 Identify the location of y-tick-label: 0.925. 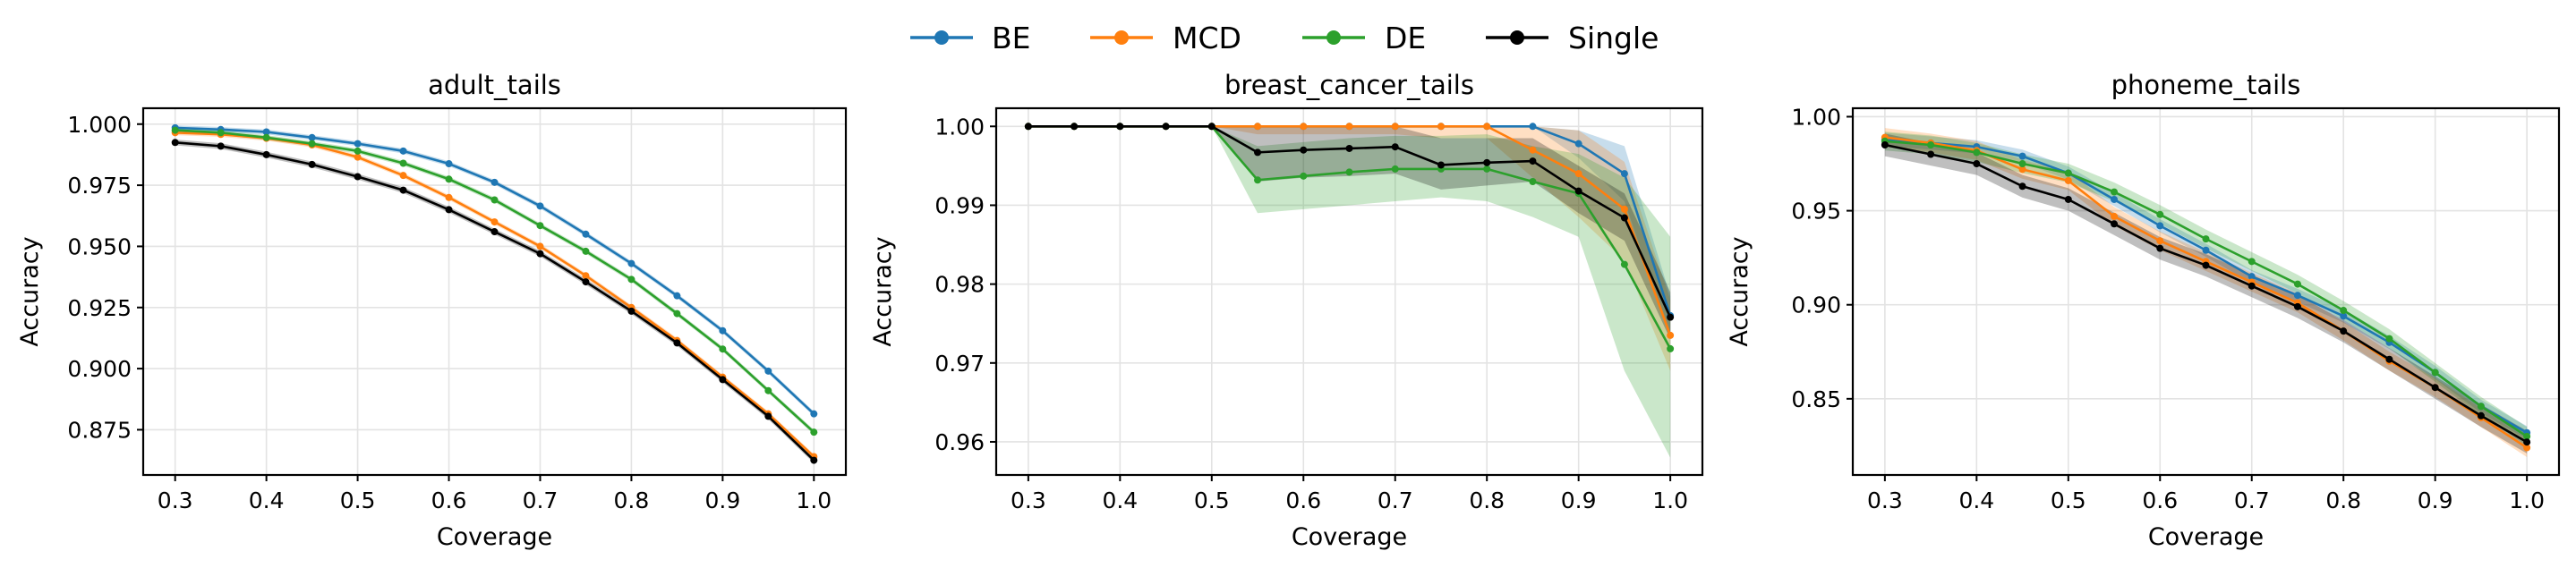
(99, 308).